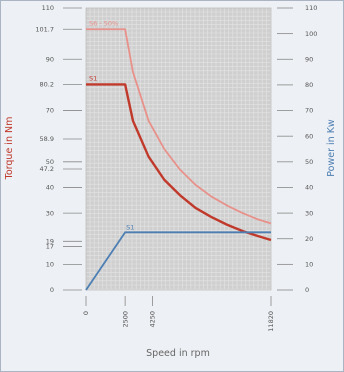  What do you see at coordinates (309, 85) in the screenshot?
I see `right-tick-label: 80` at bounding box center [309, 85].